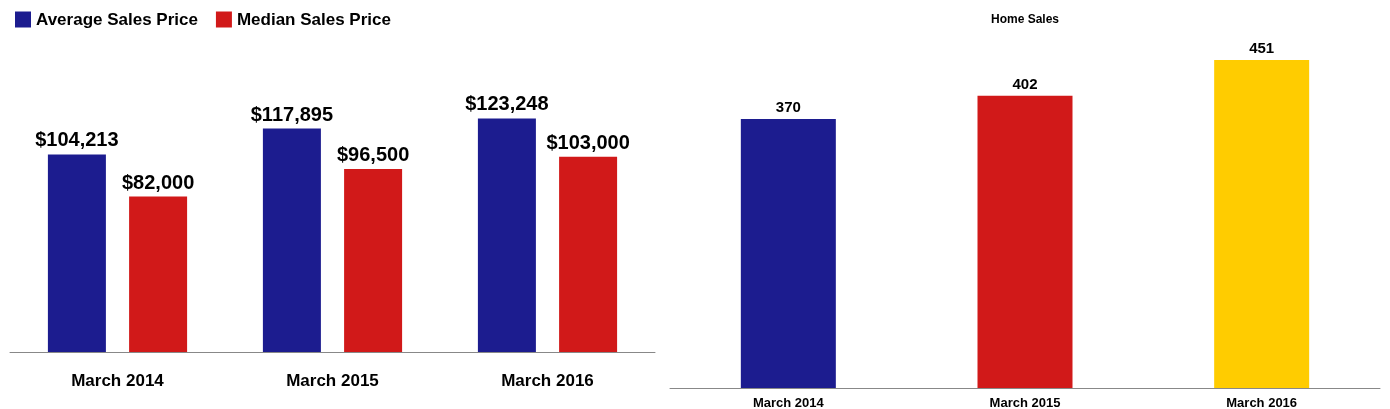 The width and height of the screenshot is (1390, 409). What do you see at coordinates (77, 139) in the screenshot?
I see `data-label: $104,213` at bounding box center [77, 139].